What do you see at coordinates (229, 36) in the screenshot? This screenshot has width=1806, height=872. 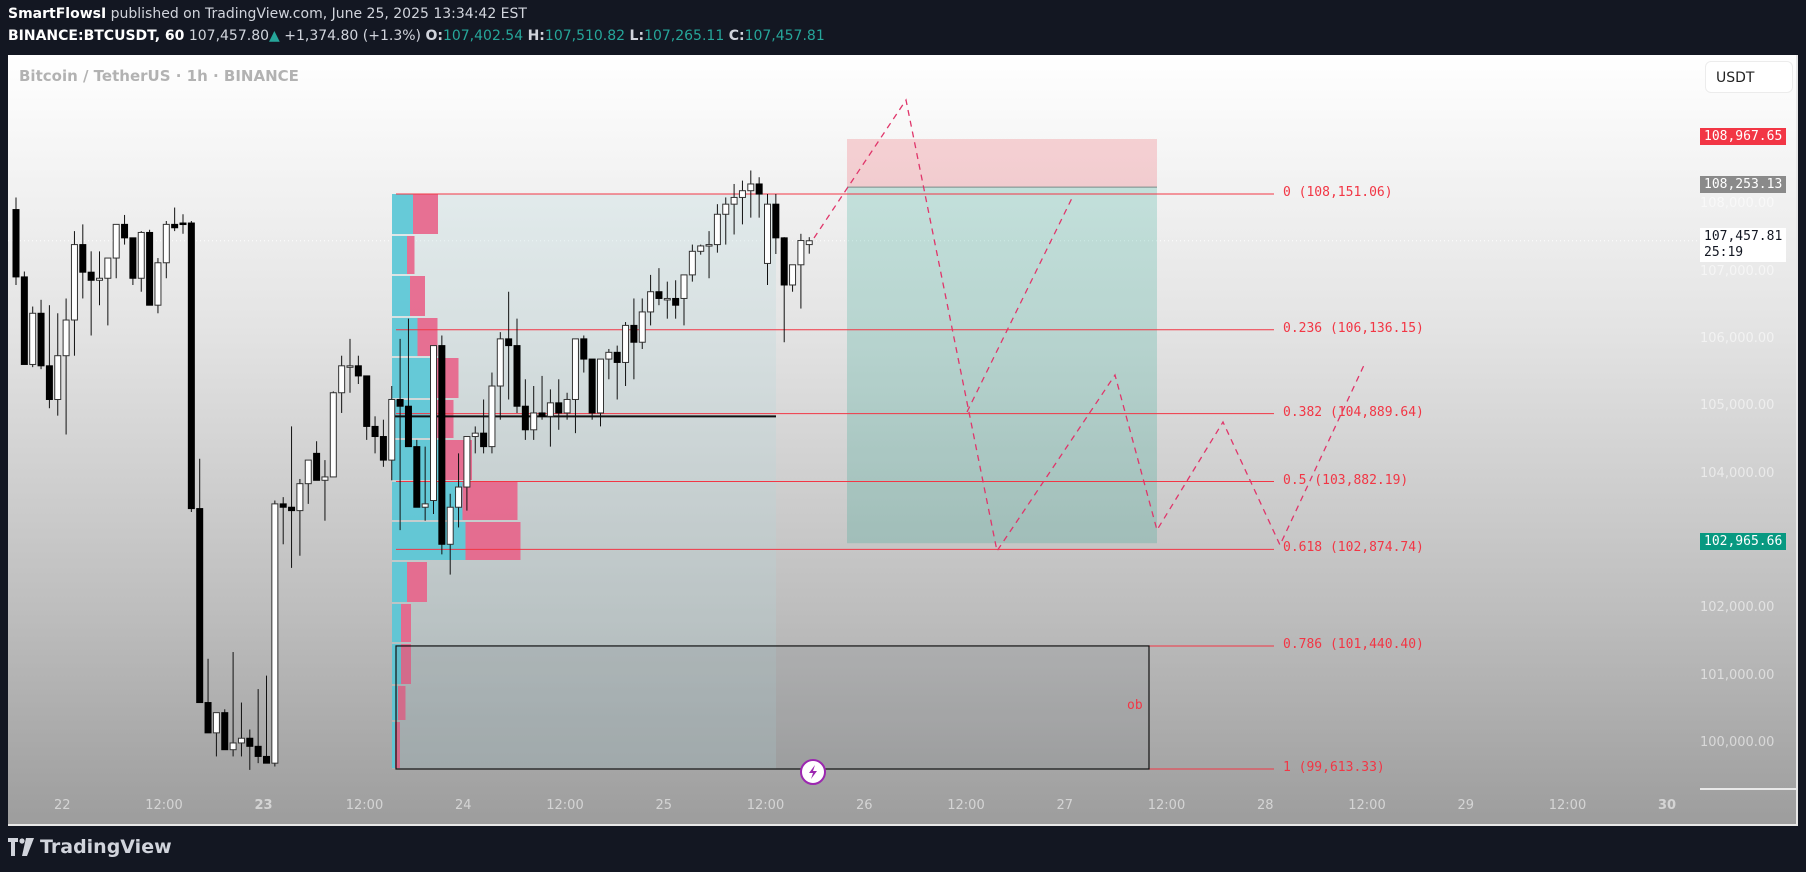 I see `last-price: 107,457.80` at bounding box center [229, 36].